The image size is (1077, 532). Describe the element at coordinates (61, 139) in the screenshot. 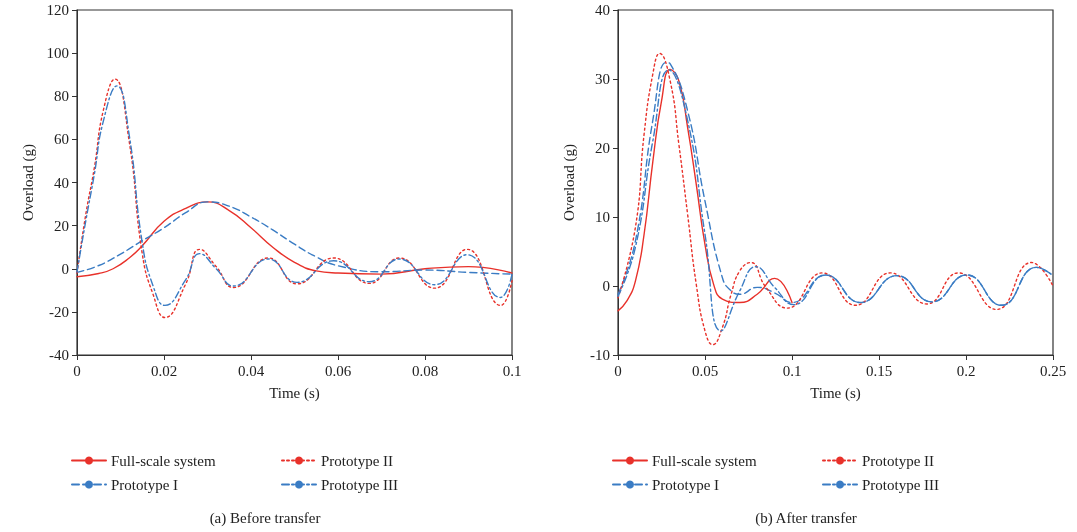

I see `y-tick-label: 60` at that location.